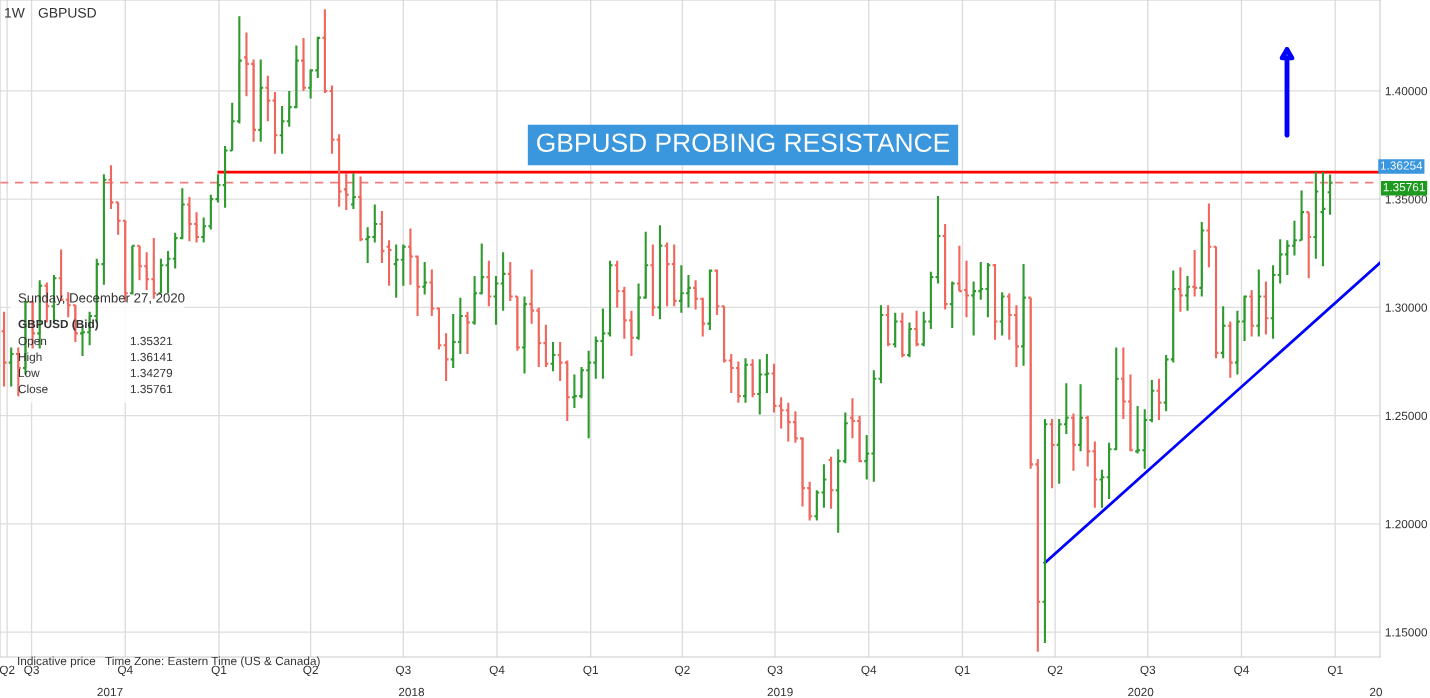 This screenshot has width=1430, height=698. Describe the element at coordinates (1376, 692) in the screenshot. I see `x2-tick-label: 20` at that location.